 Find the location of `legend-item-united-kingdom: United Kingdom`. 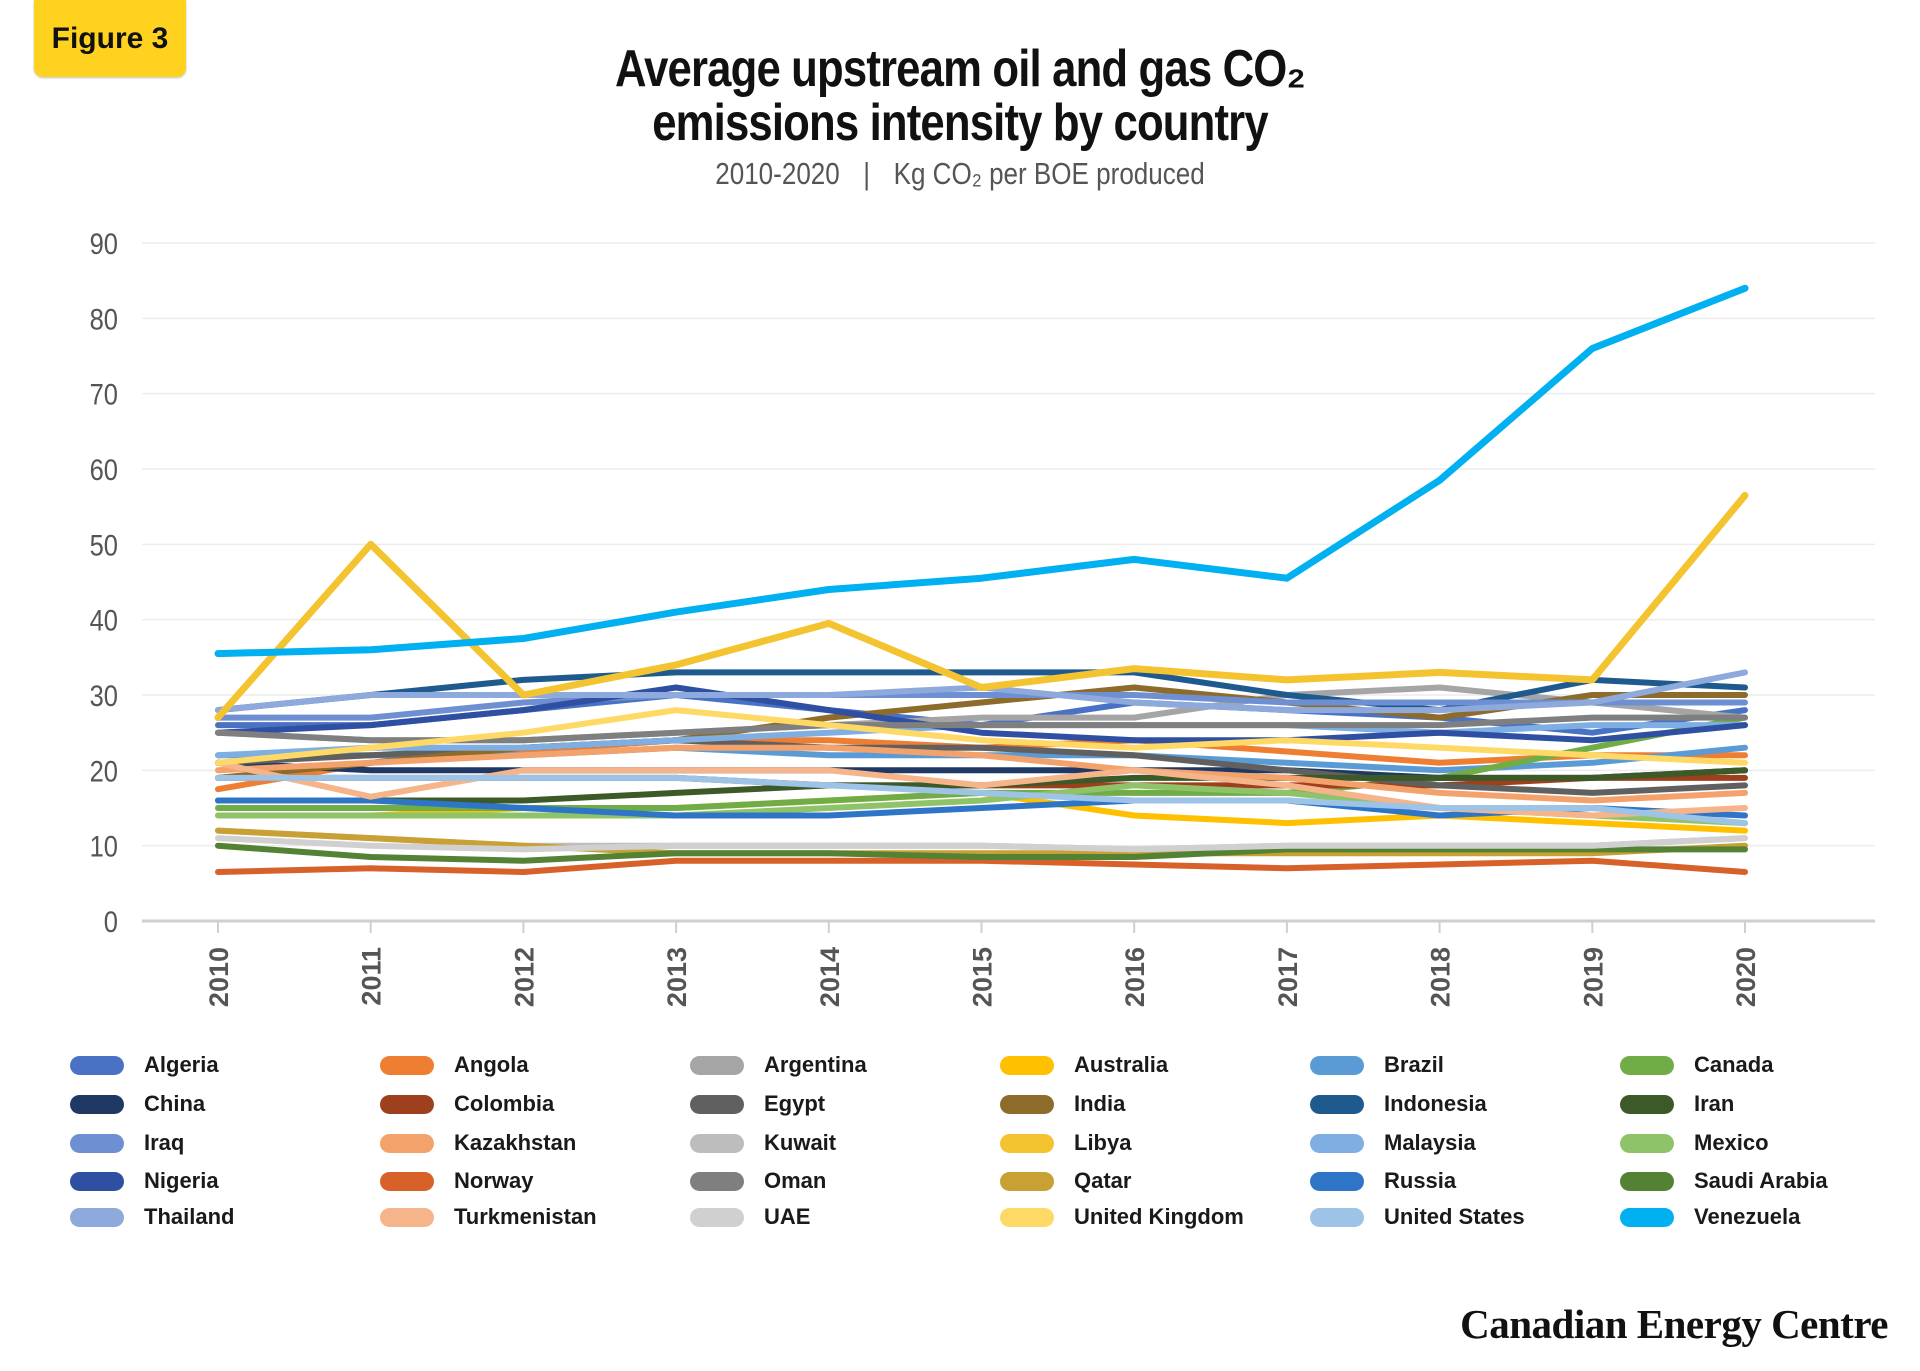

legend-item-united-kingdom: United Kingdom is located at coordinates (1122, 1217).